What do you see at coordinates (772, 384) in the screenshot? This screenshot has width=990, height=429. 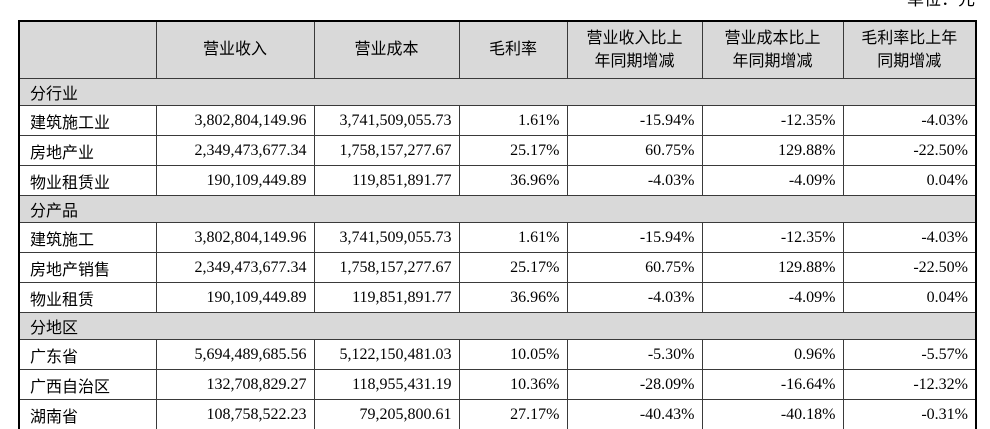 I see `cost-yoy-cell: -16.64%` at bounding box center [772, 384].